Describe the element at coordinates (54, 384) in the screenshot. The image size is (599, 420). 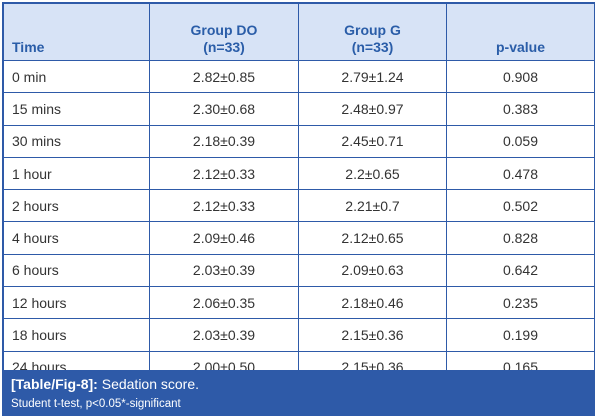
I see `caption-label: [Table/Fig-8]:` at that location.